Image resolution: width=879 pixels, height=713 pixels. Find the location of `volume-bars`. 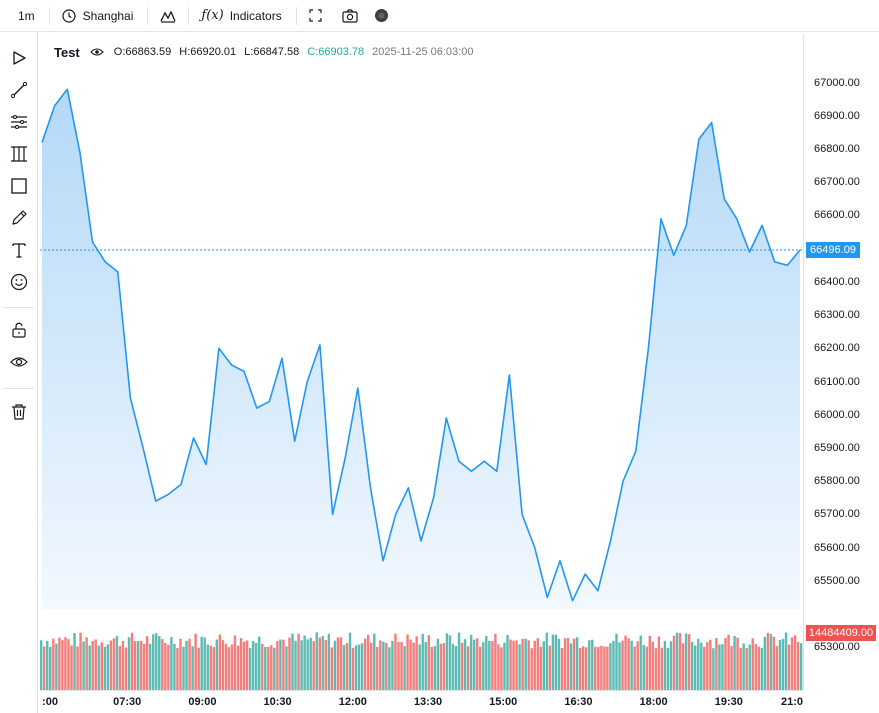

volume-bars is located at coordinates (421, 661).